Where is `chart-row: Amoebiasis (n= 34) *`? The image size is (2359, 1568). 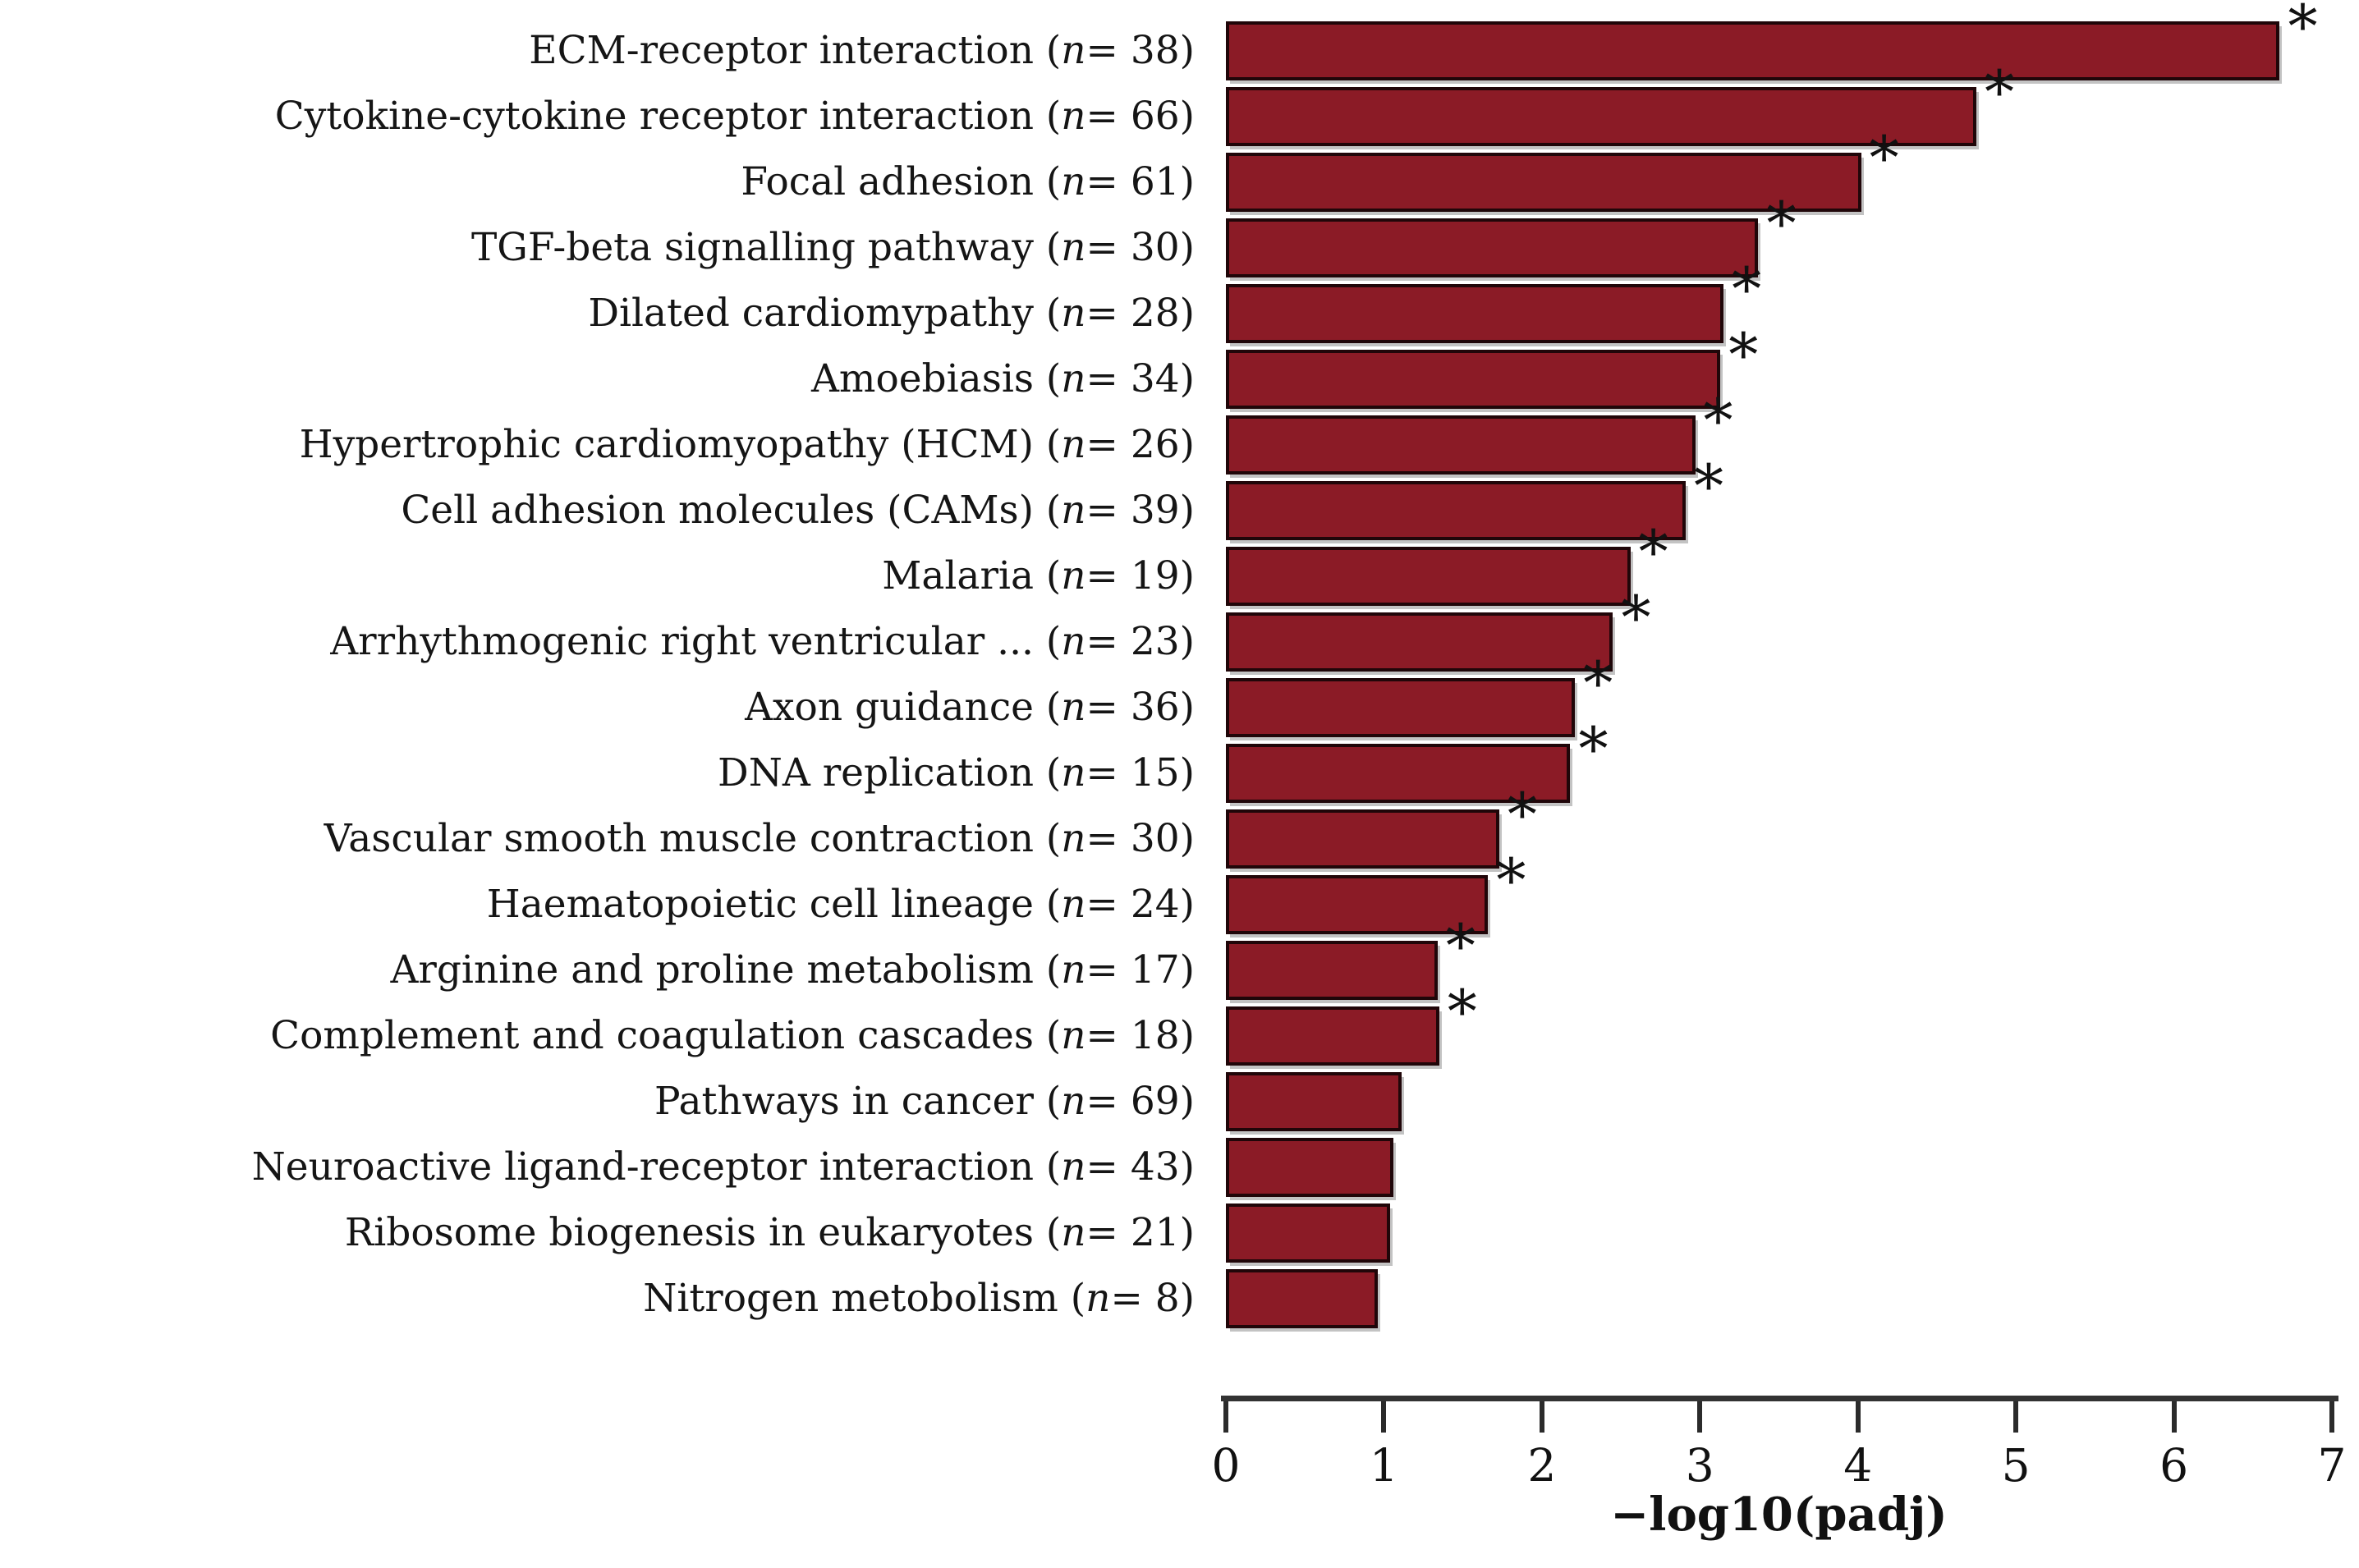
chart-row: Amoebiasis (n= 34) * is located at coordinates (1179, 368).